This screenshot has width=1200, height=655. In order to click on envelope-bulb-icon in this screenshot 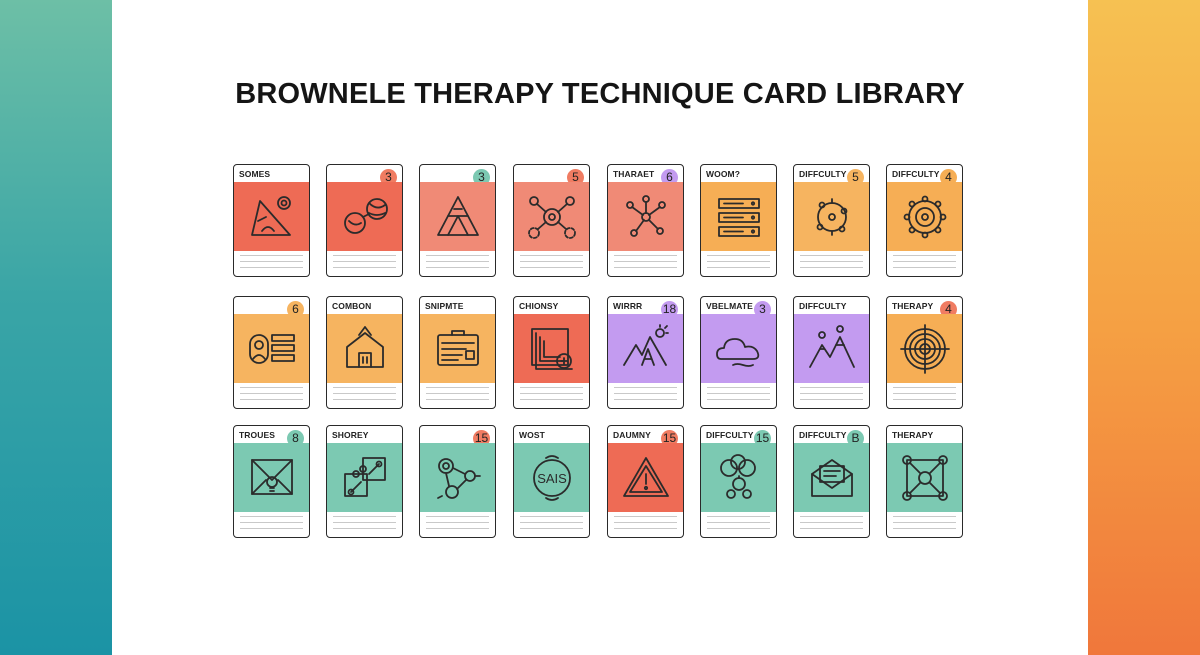, I will do `click(271, 476)`.